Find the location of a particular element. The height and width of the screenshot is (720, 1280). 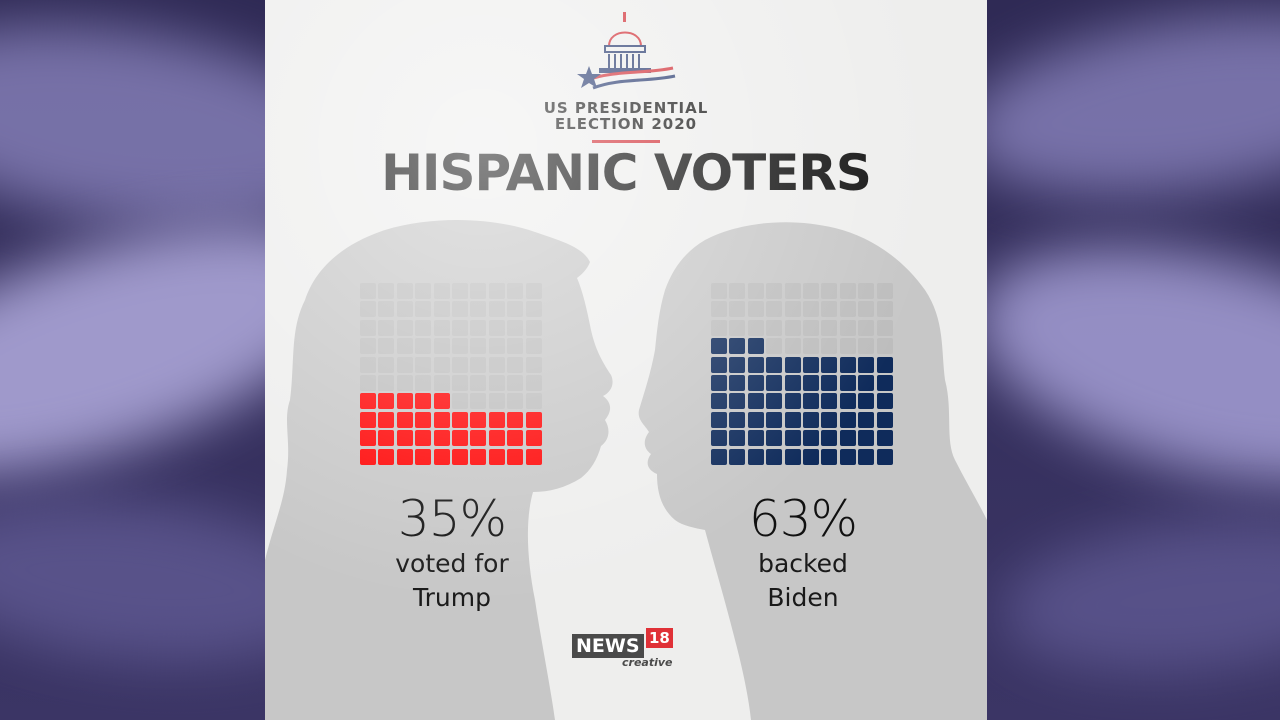

brand-sub: creative is located at coordinates (647, 662).